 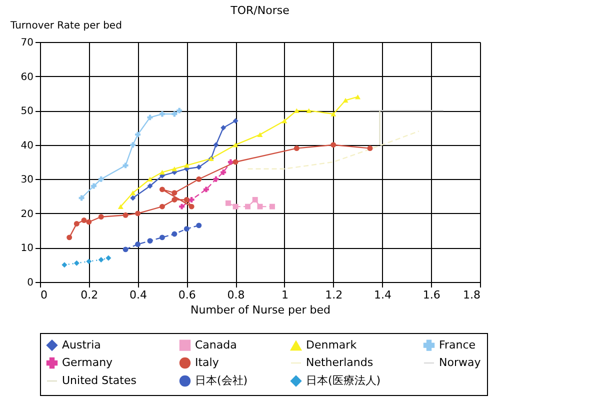 I want to click on legend-label: France, so click(x=457, y=345).